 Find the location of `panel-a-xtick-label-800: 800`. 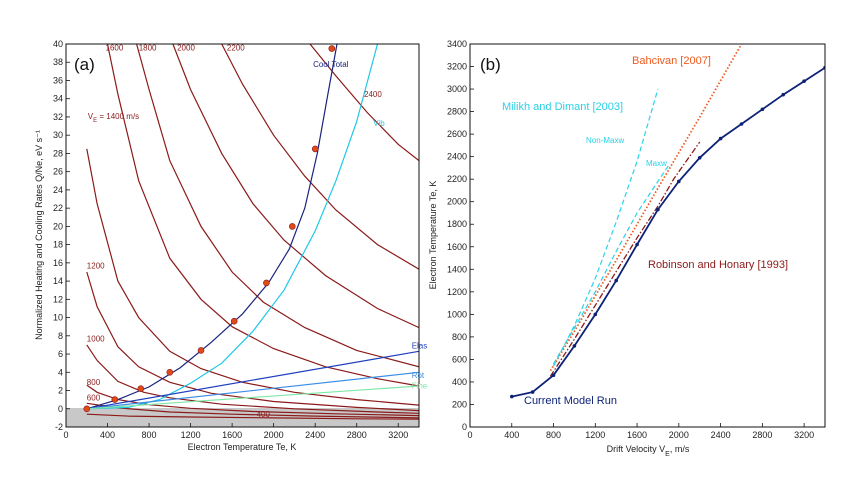

panel-a-xtick-label-800: 800 is located at coordinates (149, 435).